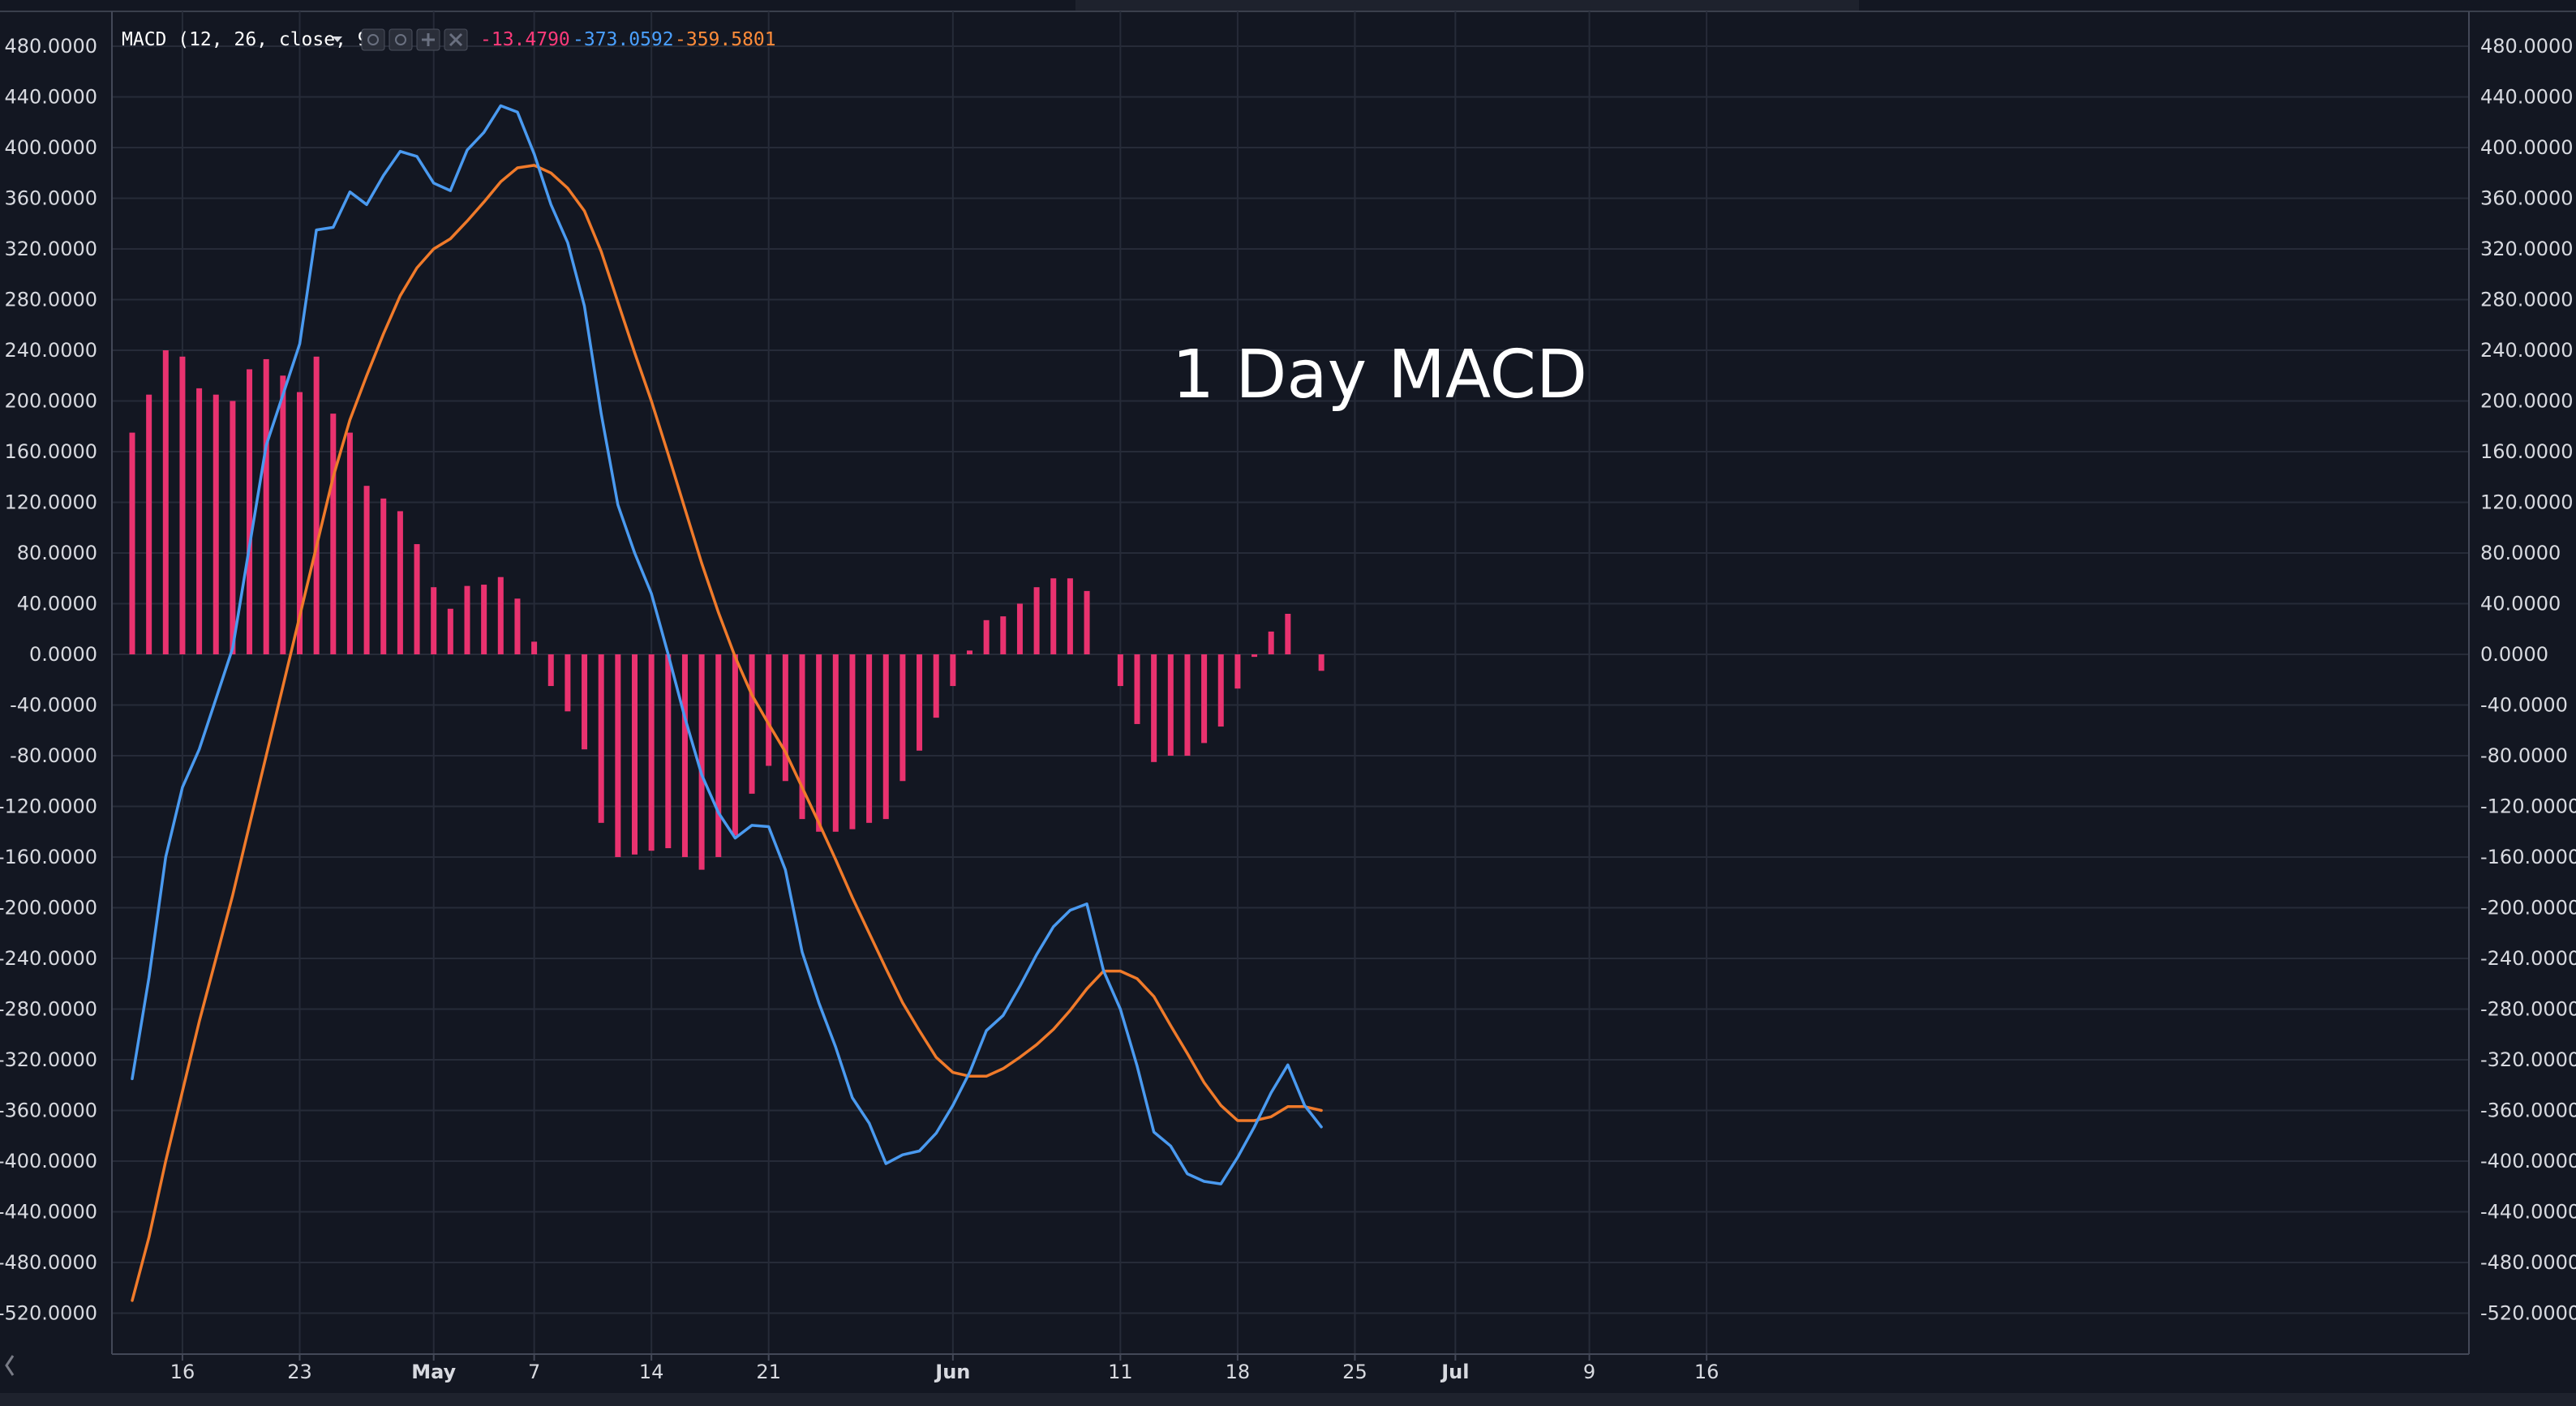  Describe the element at coordinates (48, 1161) in the screenshot. I see `y-tick-label-left: -400.0000` at that location.